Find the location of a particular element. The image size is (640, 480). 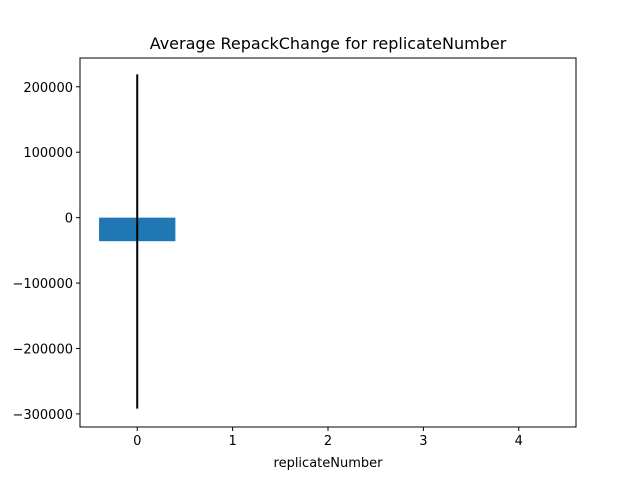

x-axis: 0 1 2 3 4 is located at coordinates (328, 438).